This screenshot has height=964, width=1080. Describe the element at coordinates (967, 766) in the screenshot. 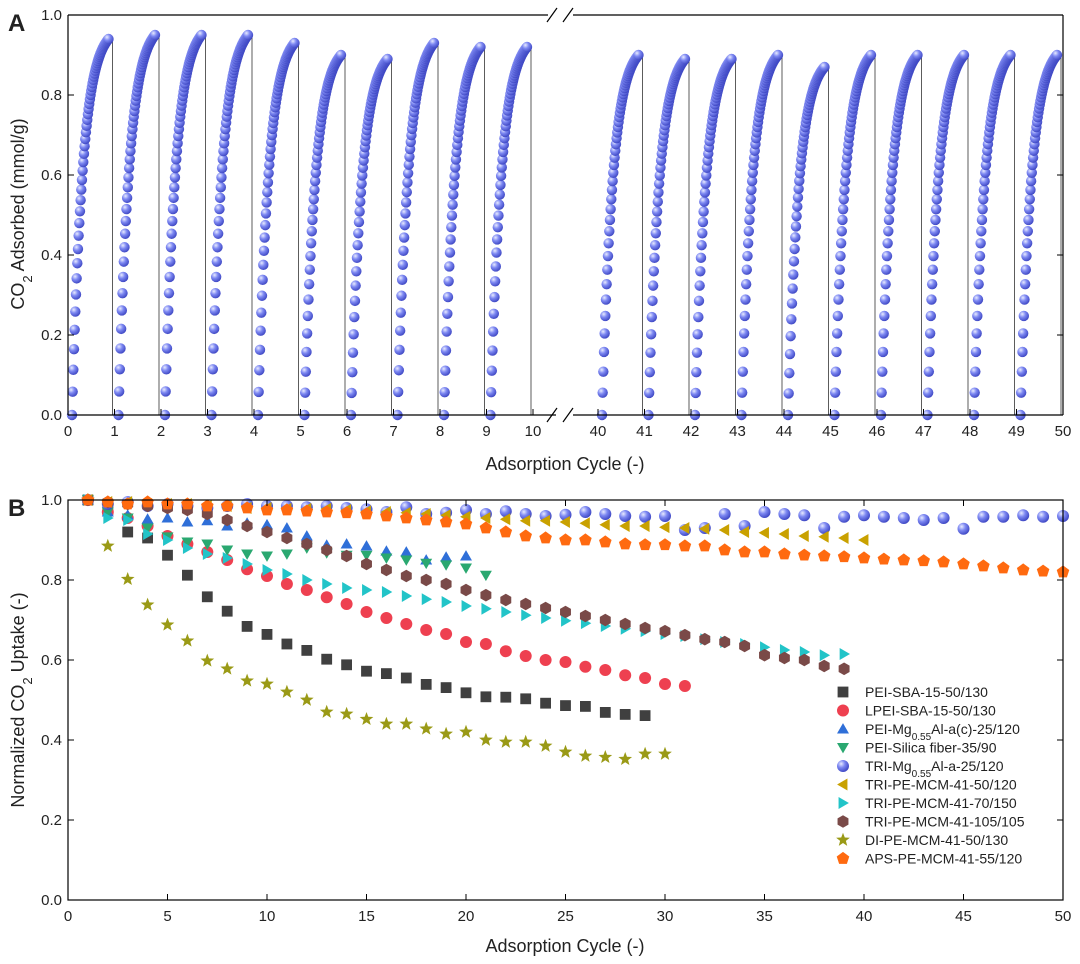

I see `legend-label-part: Al-a-25/120` at that location.